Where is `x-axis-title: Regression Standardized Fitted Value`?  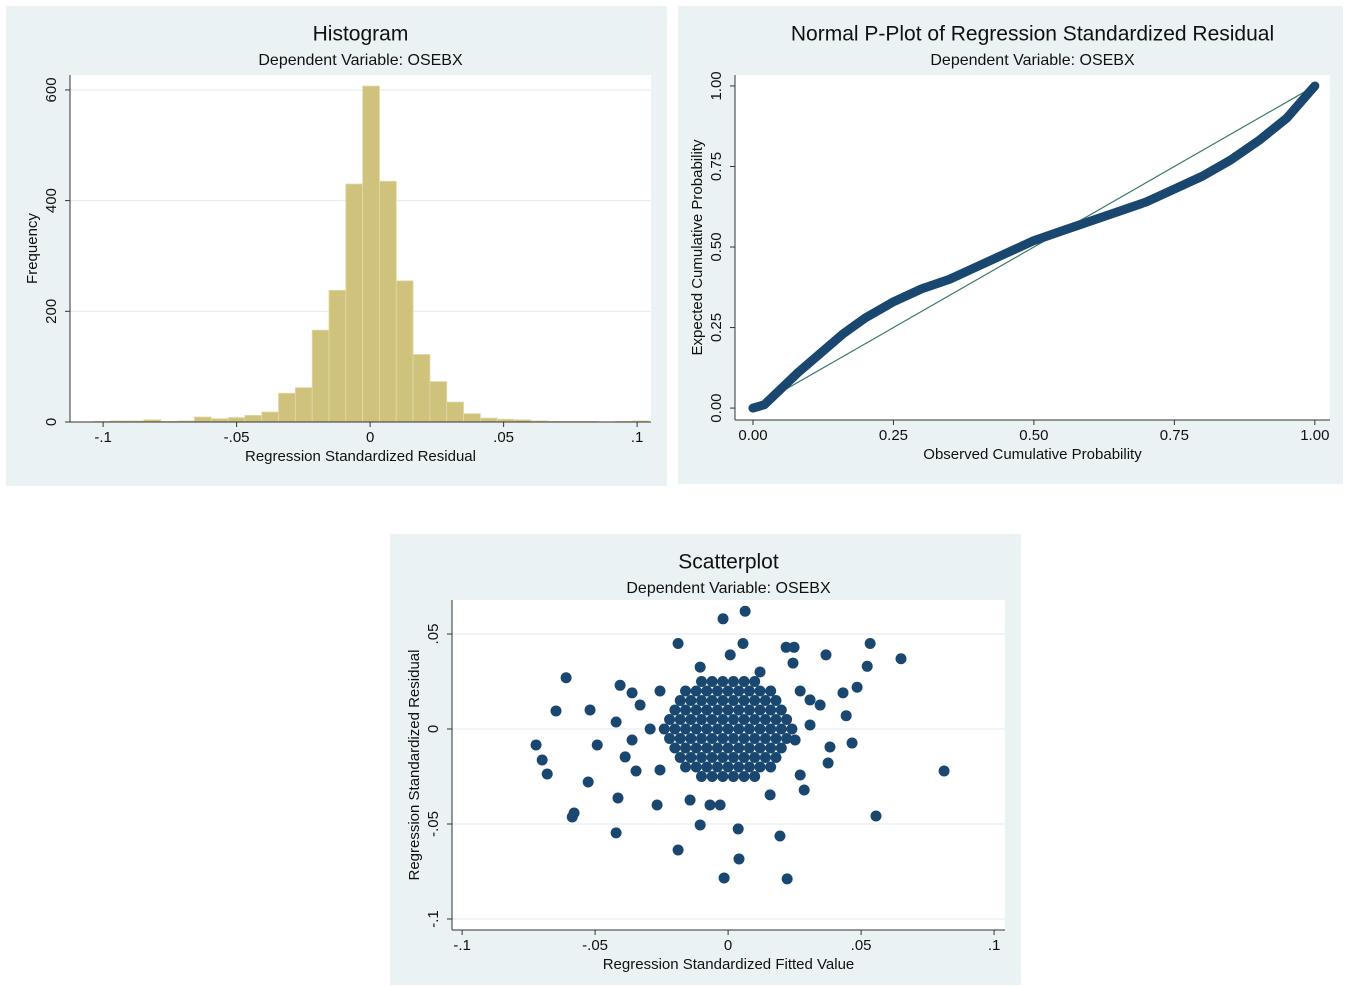 x-axis-title: Regression Standardized Fitted Value is located at coordinates (729, 964).